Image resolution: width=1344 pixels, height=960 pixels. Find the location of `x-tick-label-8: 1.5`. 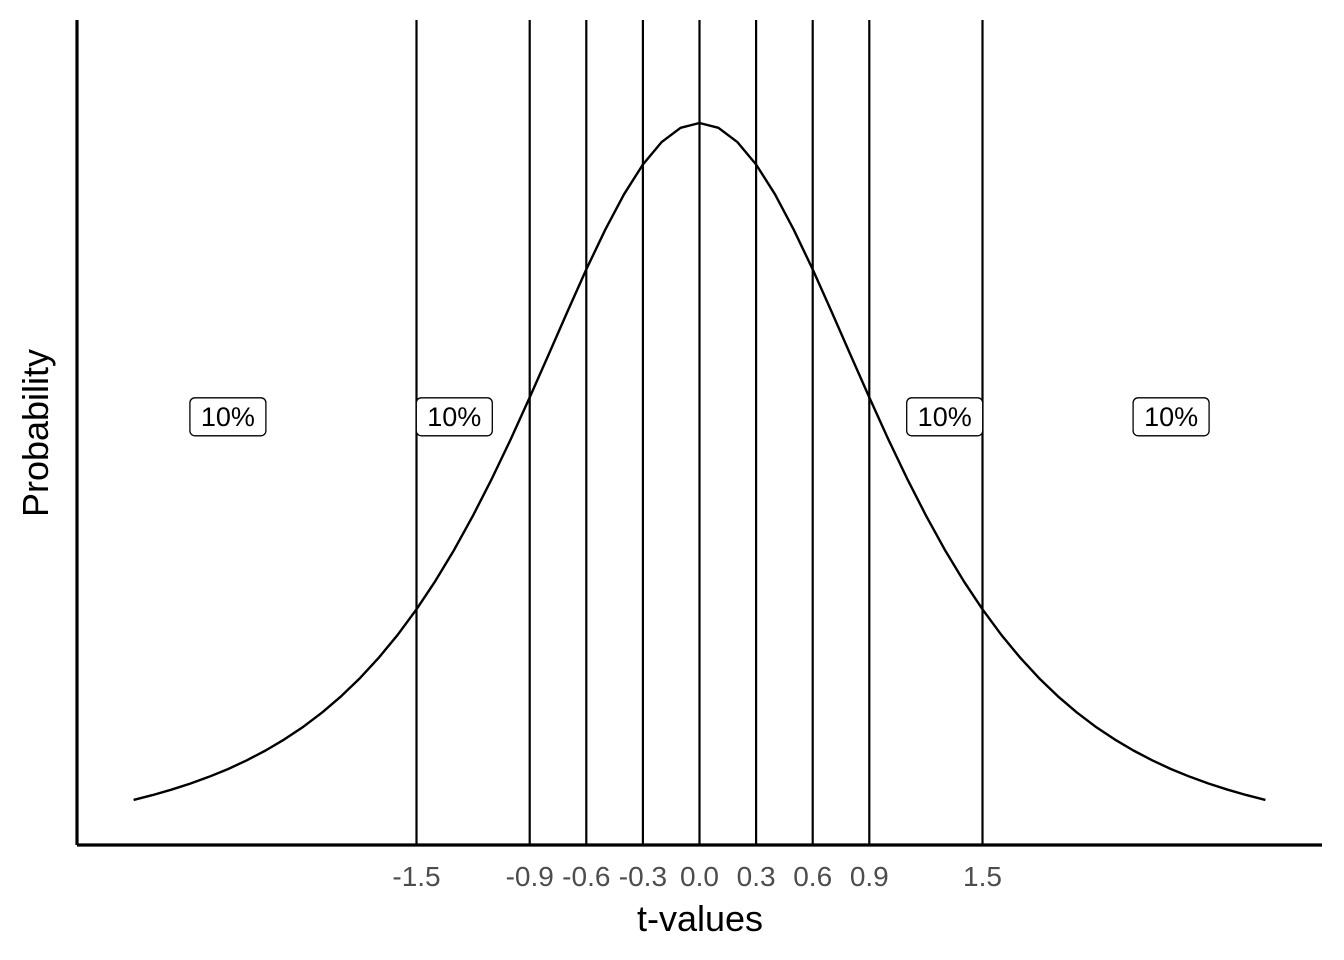

x-tick-label-8: 1.5 is located at coordinates (982, 876).